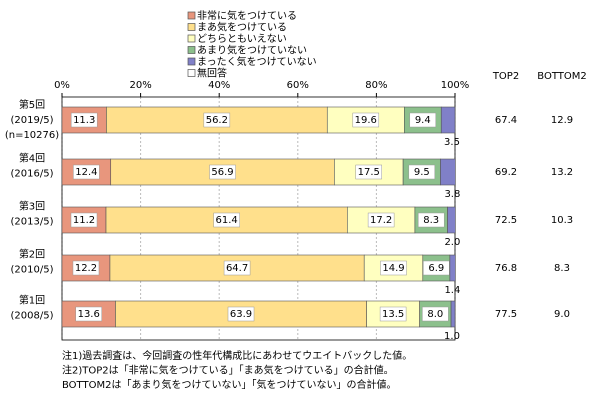 The image size is (593, 410). What do you see at coordinates (376, 85) in the screenshot?
I see `x-tick-label: 80%` at bounding box center [376, 85].